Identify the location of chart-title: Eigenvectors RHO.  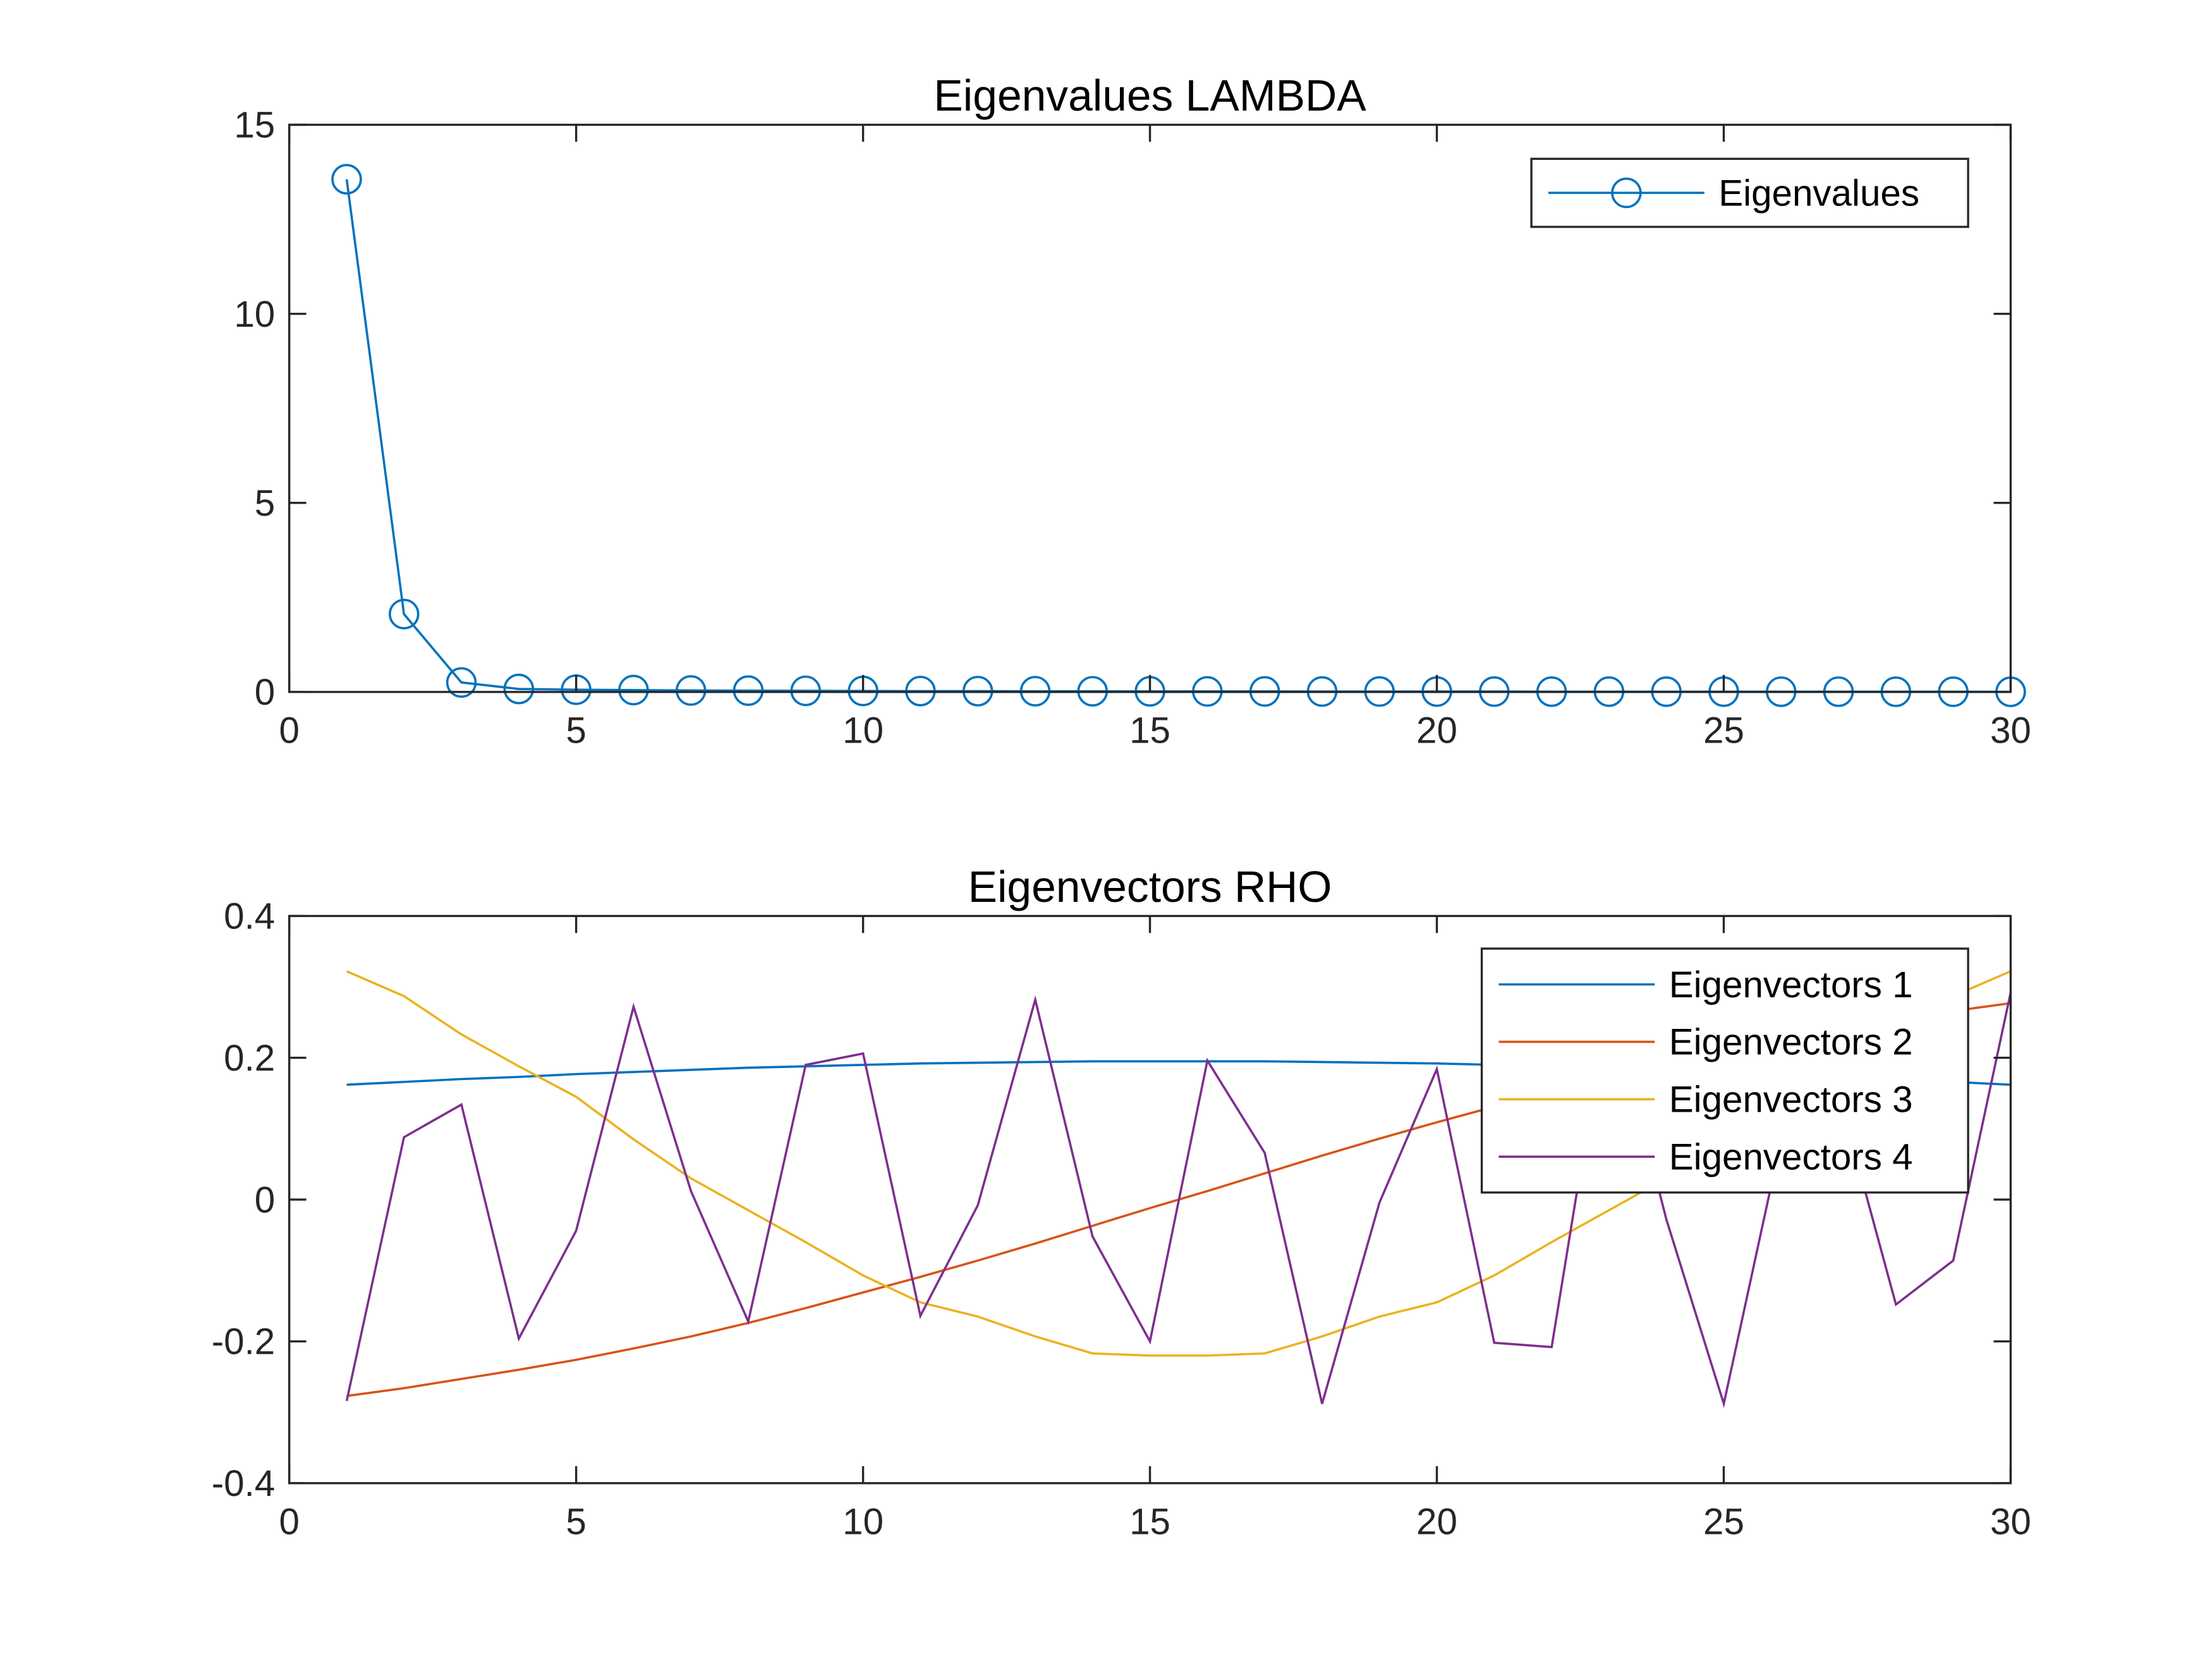
(1150, 886).